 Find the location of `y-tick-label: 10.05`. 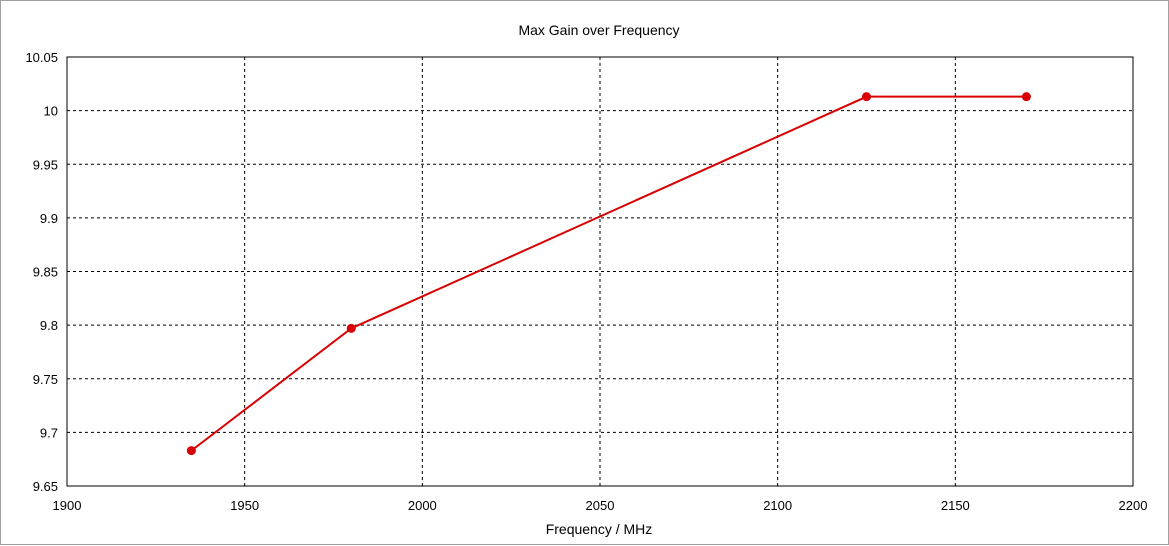

y-tick-label: 10.05 is located at coordinates (41, 57).